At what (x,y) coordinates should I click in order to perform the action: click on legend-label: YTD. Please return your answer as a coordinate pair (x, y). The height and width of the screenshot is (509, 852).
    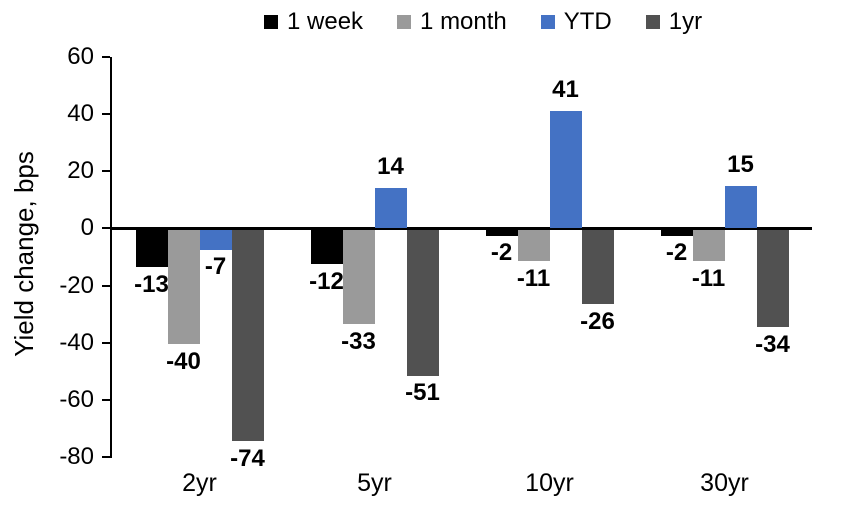
    Looking at the image, I should click on (587, 21).